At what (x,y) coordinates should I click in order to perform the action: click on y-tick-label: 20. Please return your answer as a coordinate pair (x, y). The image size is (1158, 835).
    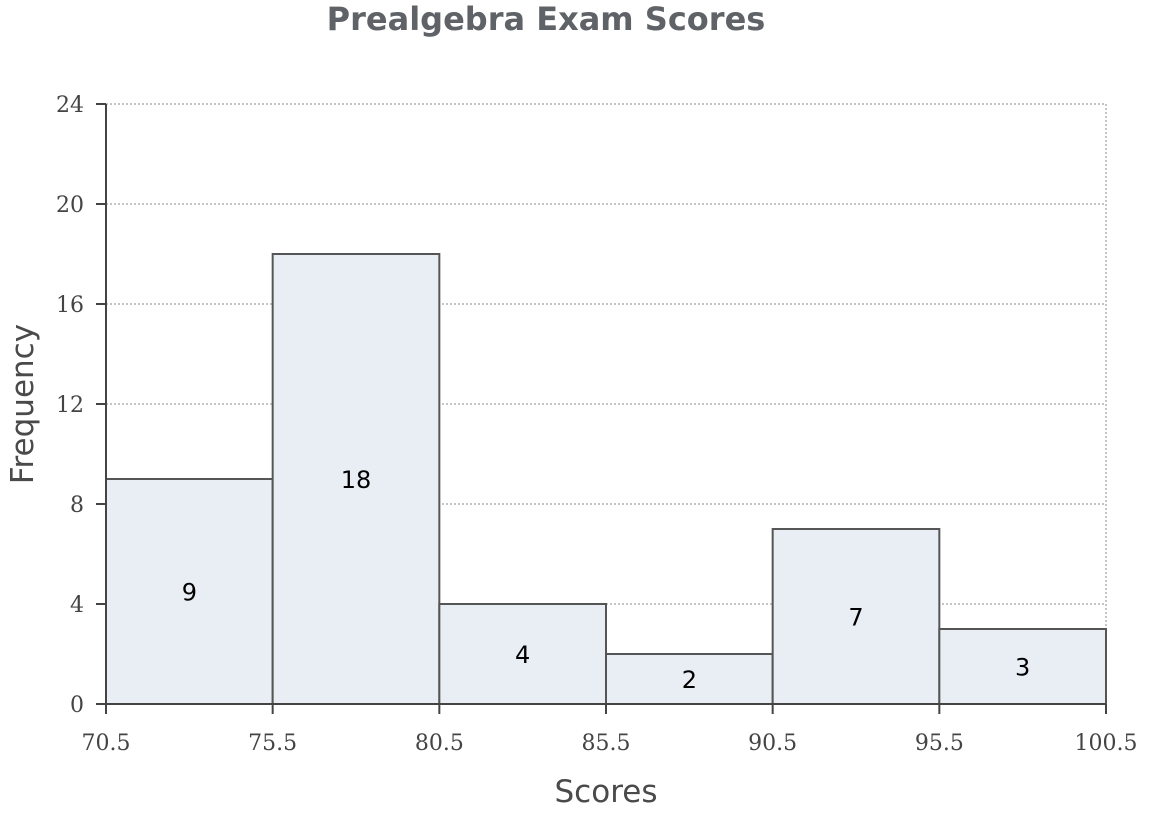
    Looking at the image, I should click on (70, 205).